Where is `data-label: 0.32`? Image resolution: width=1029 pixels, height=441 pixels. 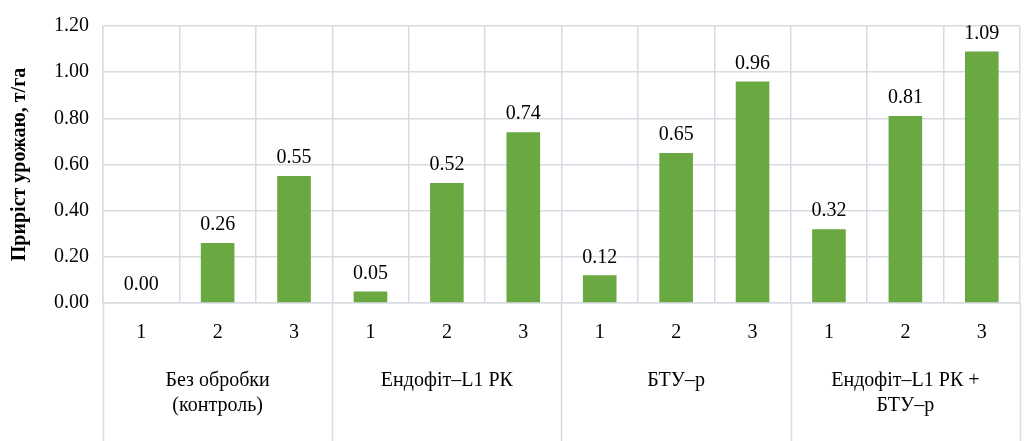 data-label: 0.32 is located at coordinates (829, 209).